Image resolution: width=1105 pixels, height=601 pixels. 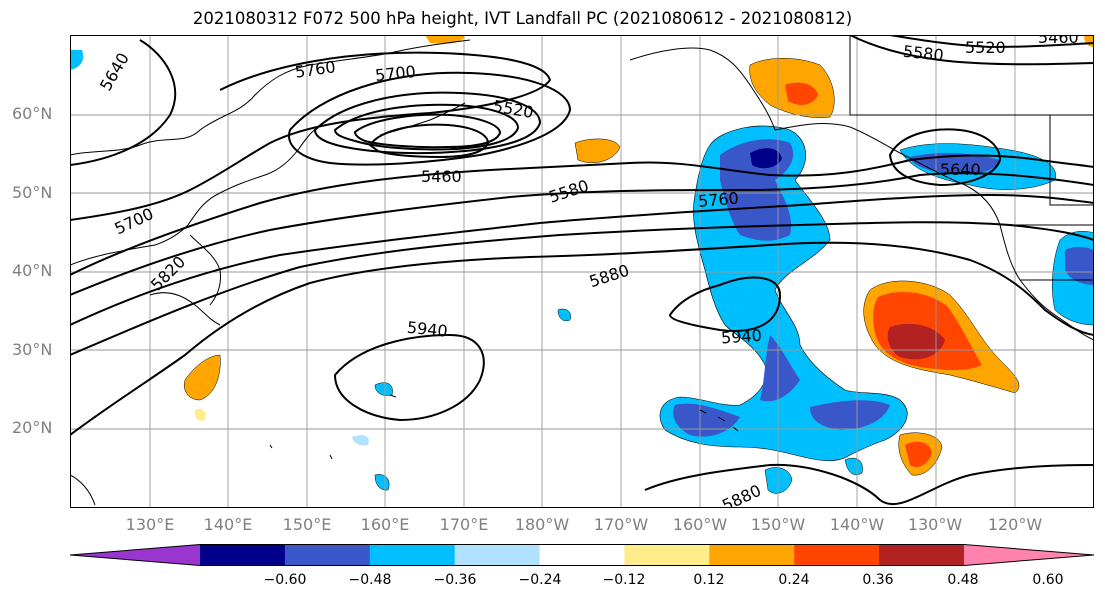 I want to click on colorbar-tick-label: 0.60, so click(x=1048, y=580).